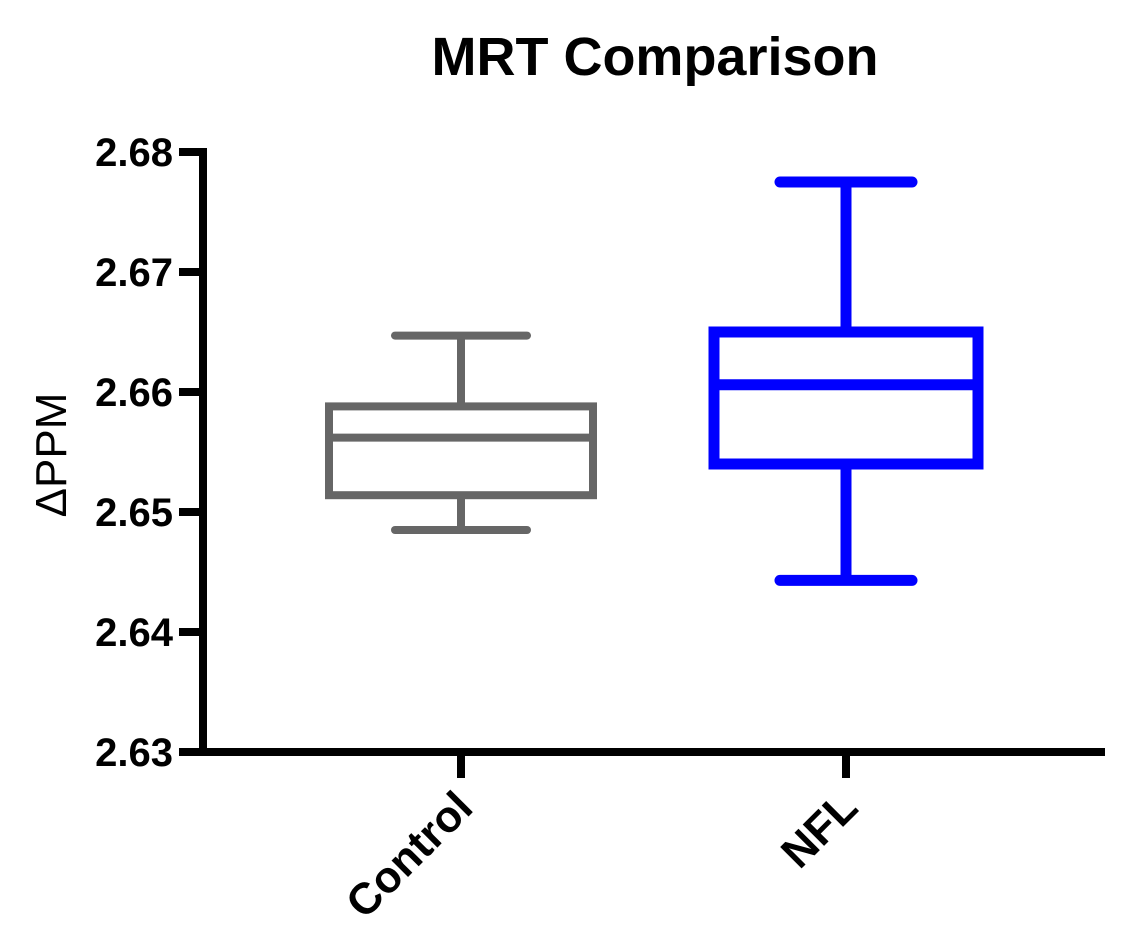  Describe the element at coordinates (149, 453) in the screenshot. I see `y-axis-ticks: 2.68 2.67 2.66 2.65 2.64 2.63` at that location.